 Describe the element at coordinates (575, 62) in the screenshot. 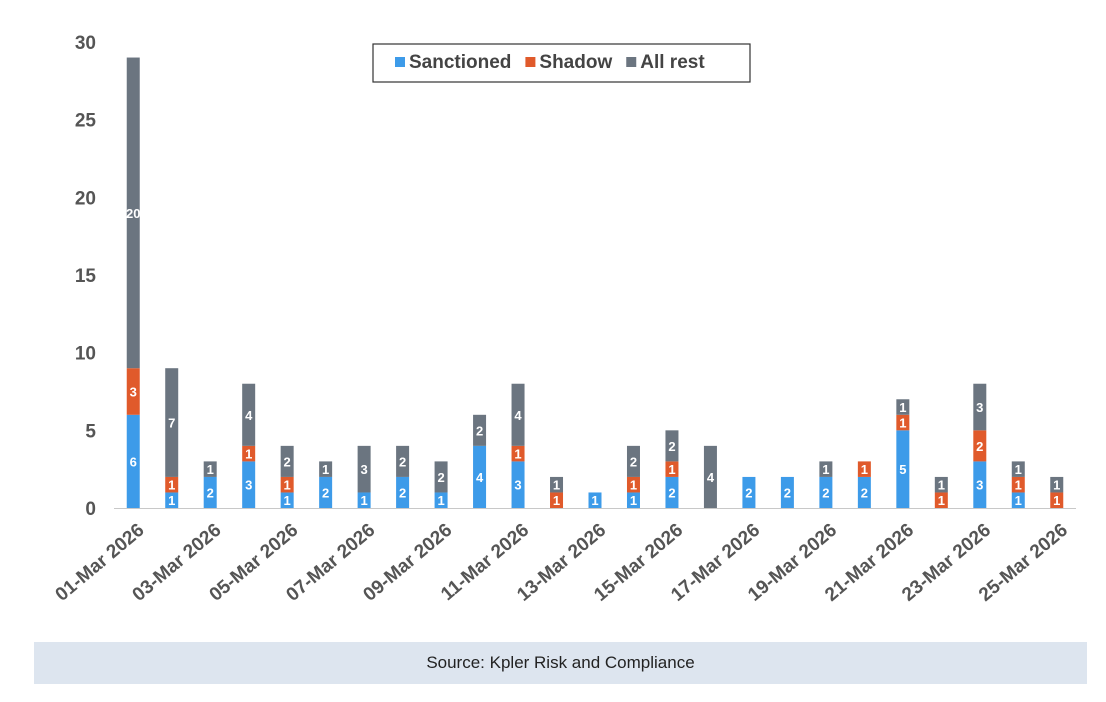

I see `legend-label: Shadow` at that location.